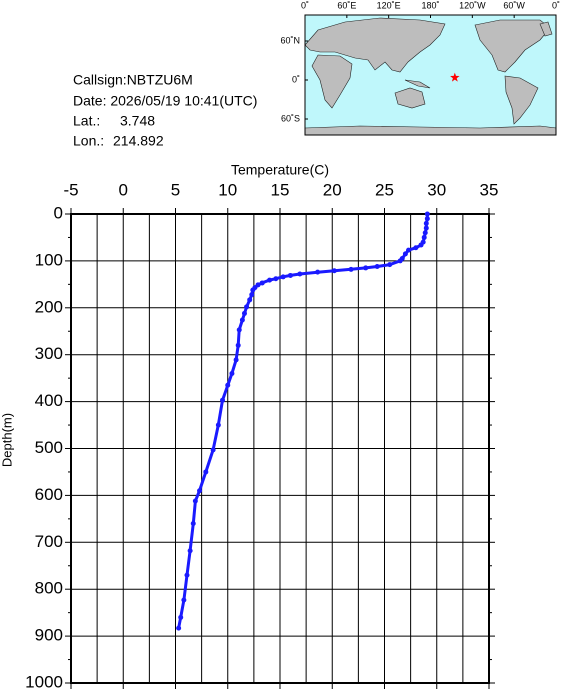  Describe the element at coordinates (49, 494) in the screenshot. I see `y-tick-label: 600` at that location.